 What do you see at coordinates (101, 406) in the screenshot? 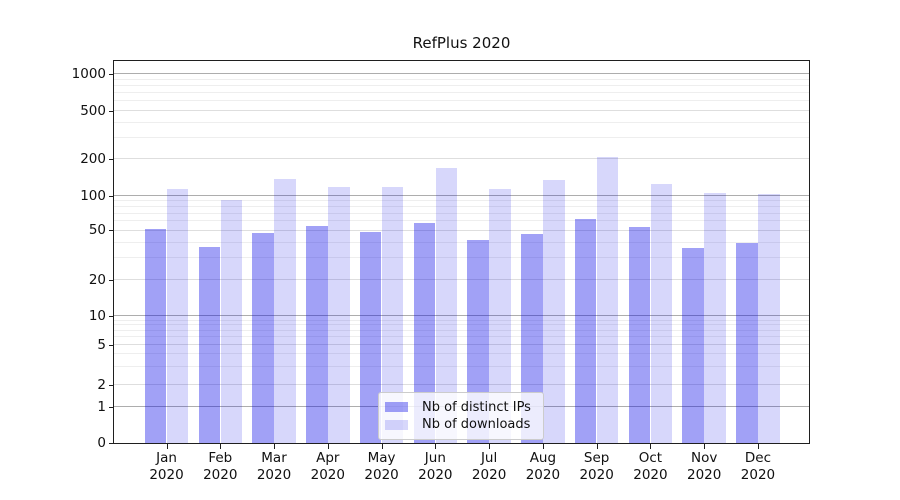
I see `y-tick-label: 1` at bounding box center [101, 406].